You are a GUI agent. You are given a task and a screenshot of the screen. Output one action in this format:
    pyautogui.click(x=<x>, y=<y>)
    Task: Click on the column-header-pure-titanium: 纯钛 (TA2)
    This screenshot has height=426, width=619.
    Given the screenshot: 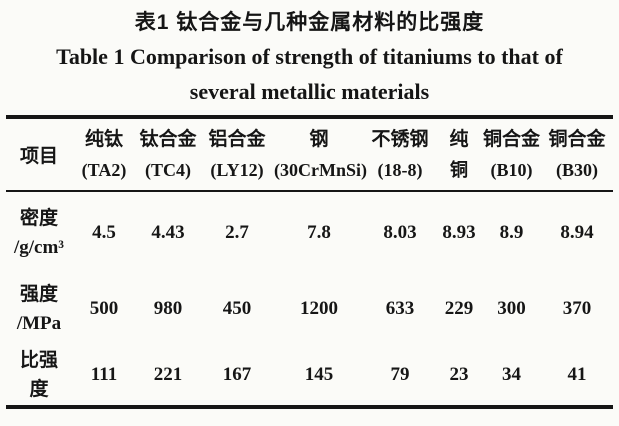 What is the action you would take?
    pyautogui.click(x=104, y=154)
    